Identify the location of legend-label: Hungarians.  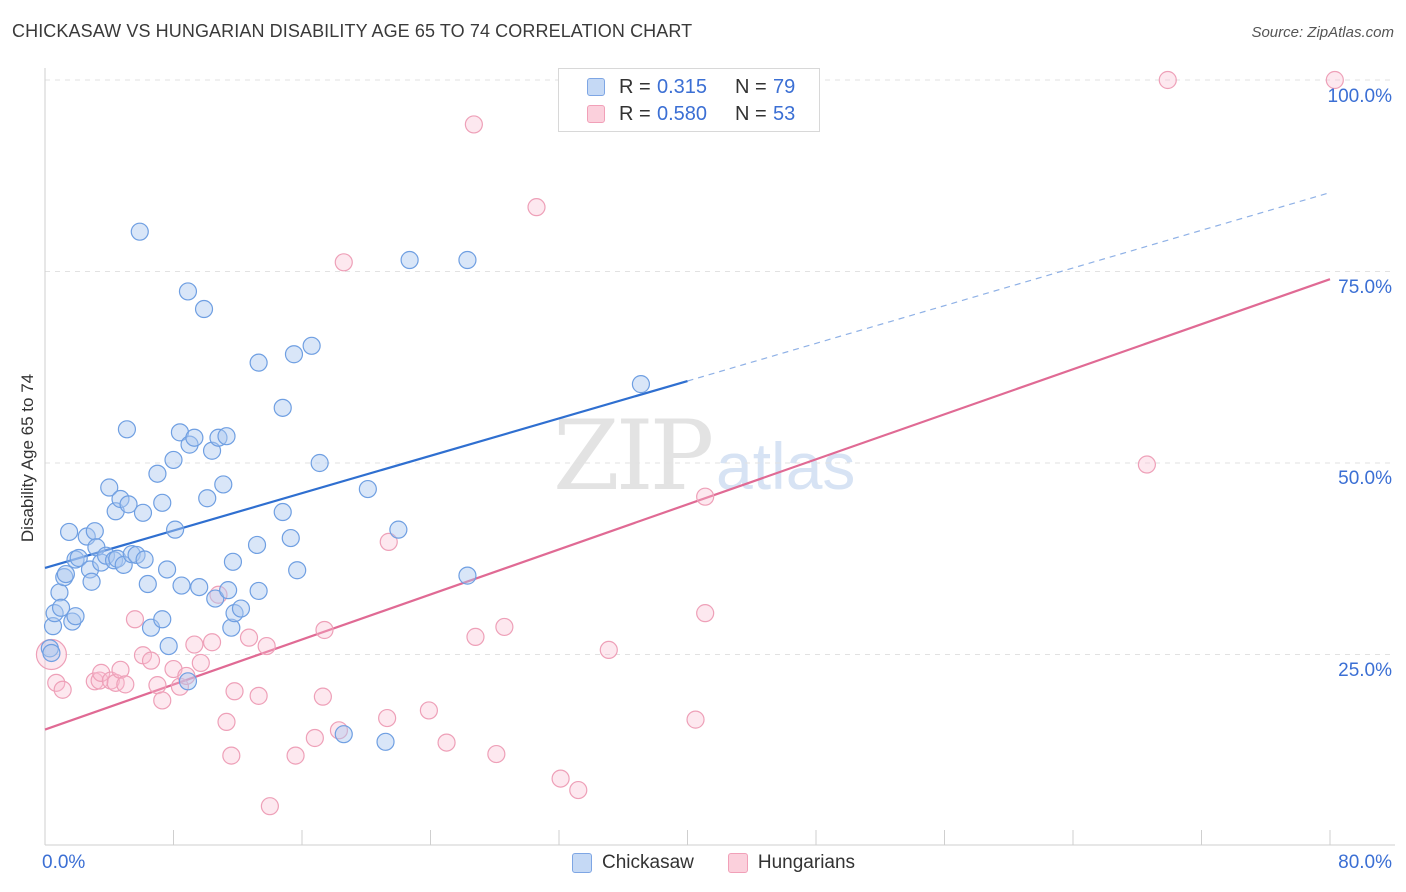
(806, 862).